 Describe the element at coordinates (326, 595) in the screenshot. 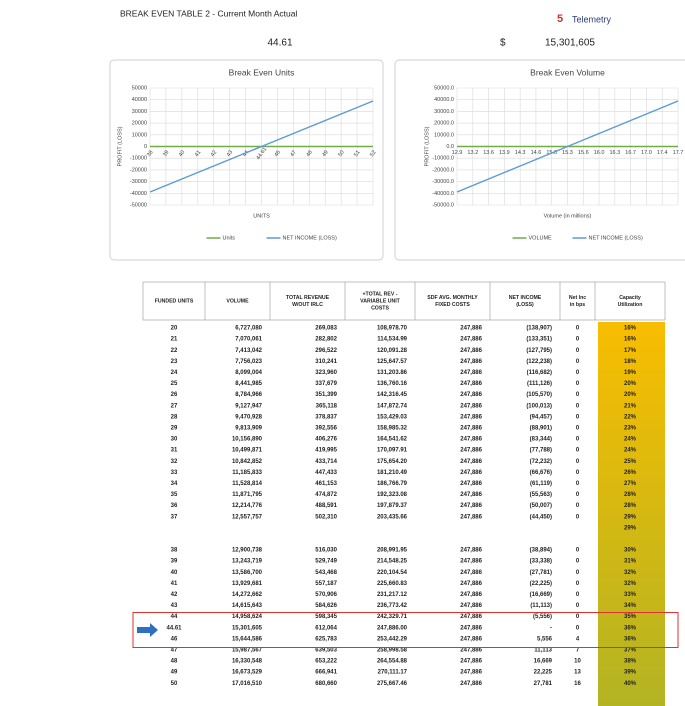

I see `cell: 570,906` at that location.